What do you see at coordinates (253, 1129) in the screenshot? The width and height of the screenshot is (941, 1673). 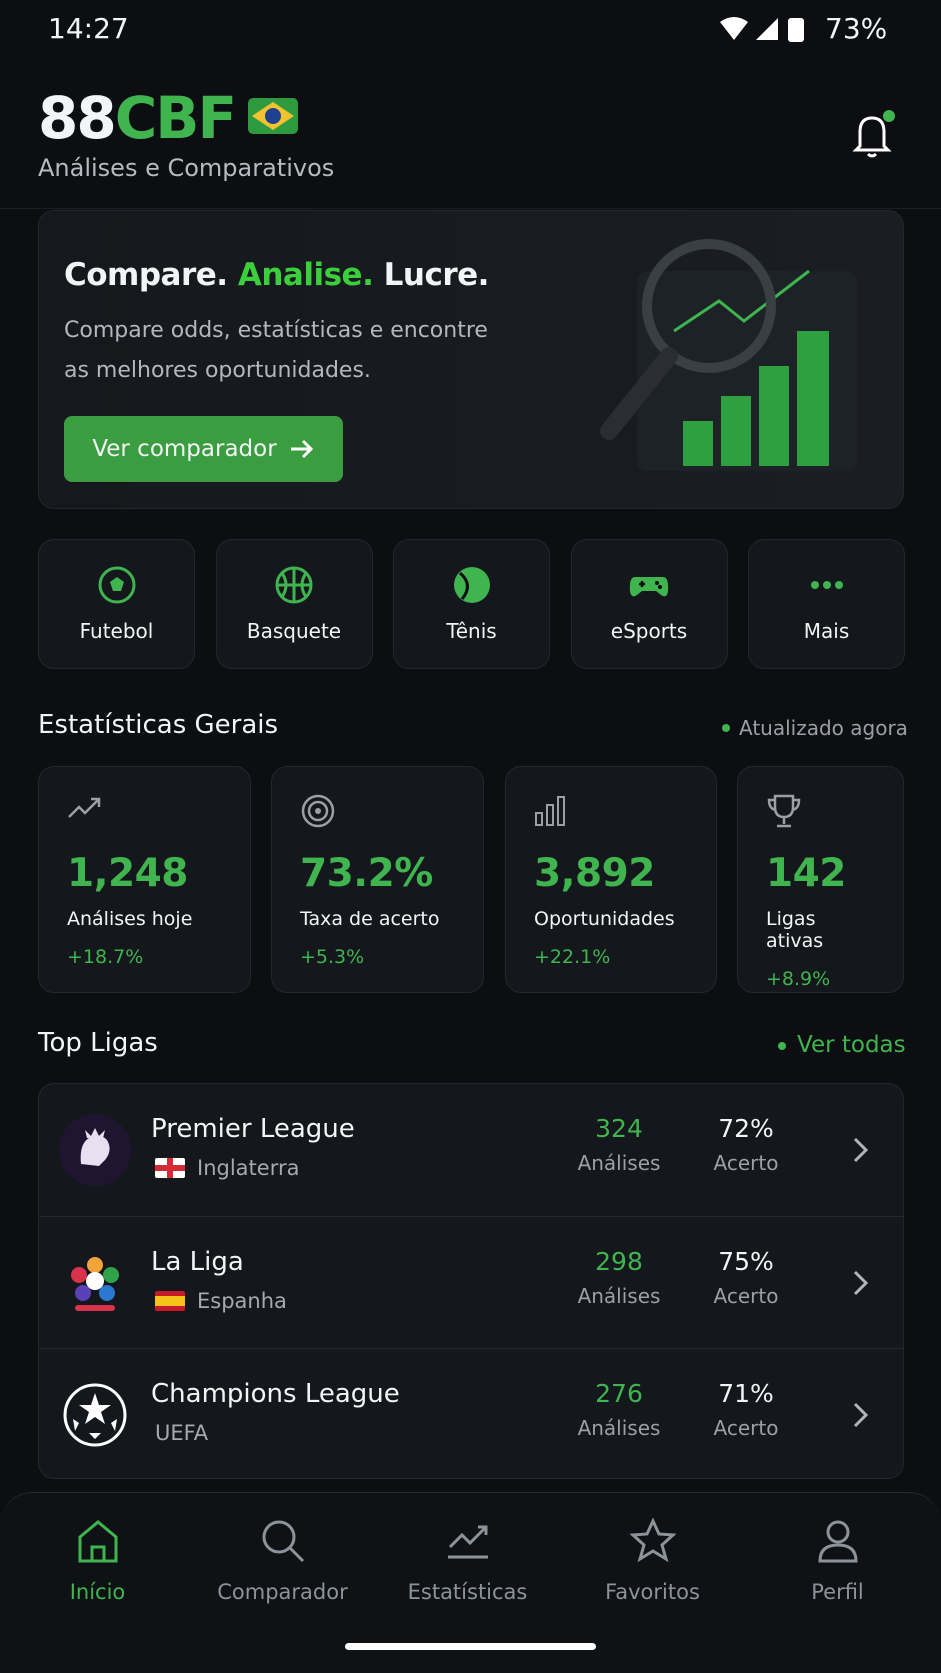 I see `league-name: Premier League` at bounding box center [253, 1129].